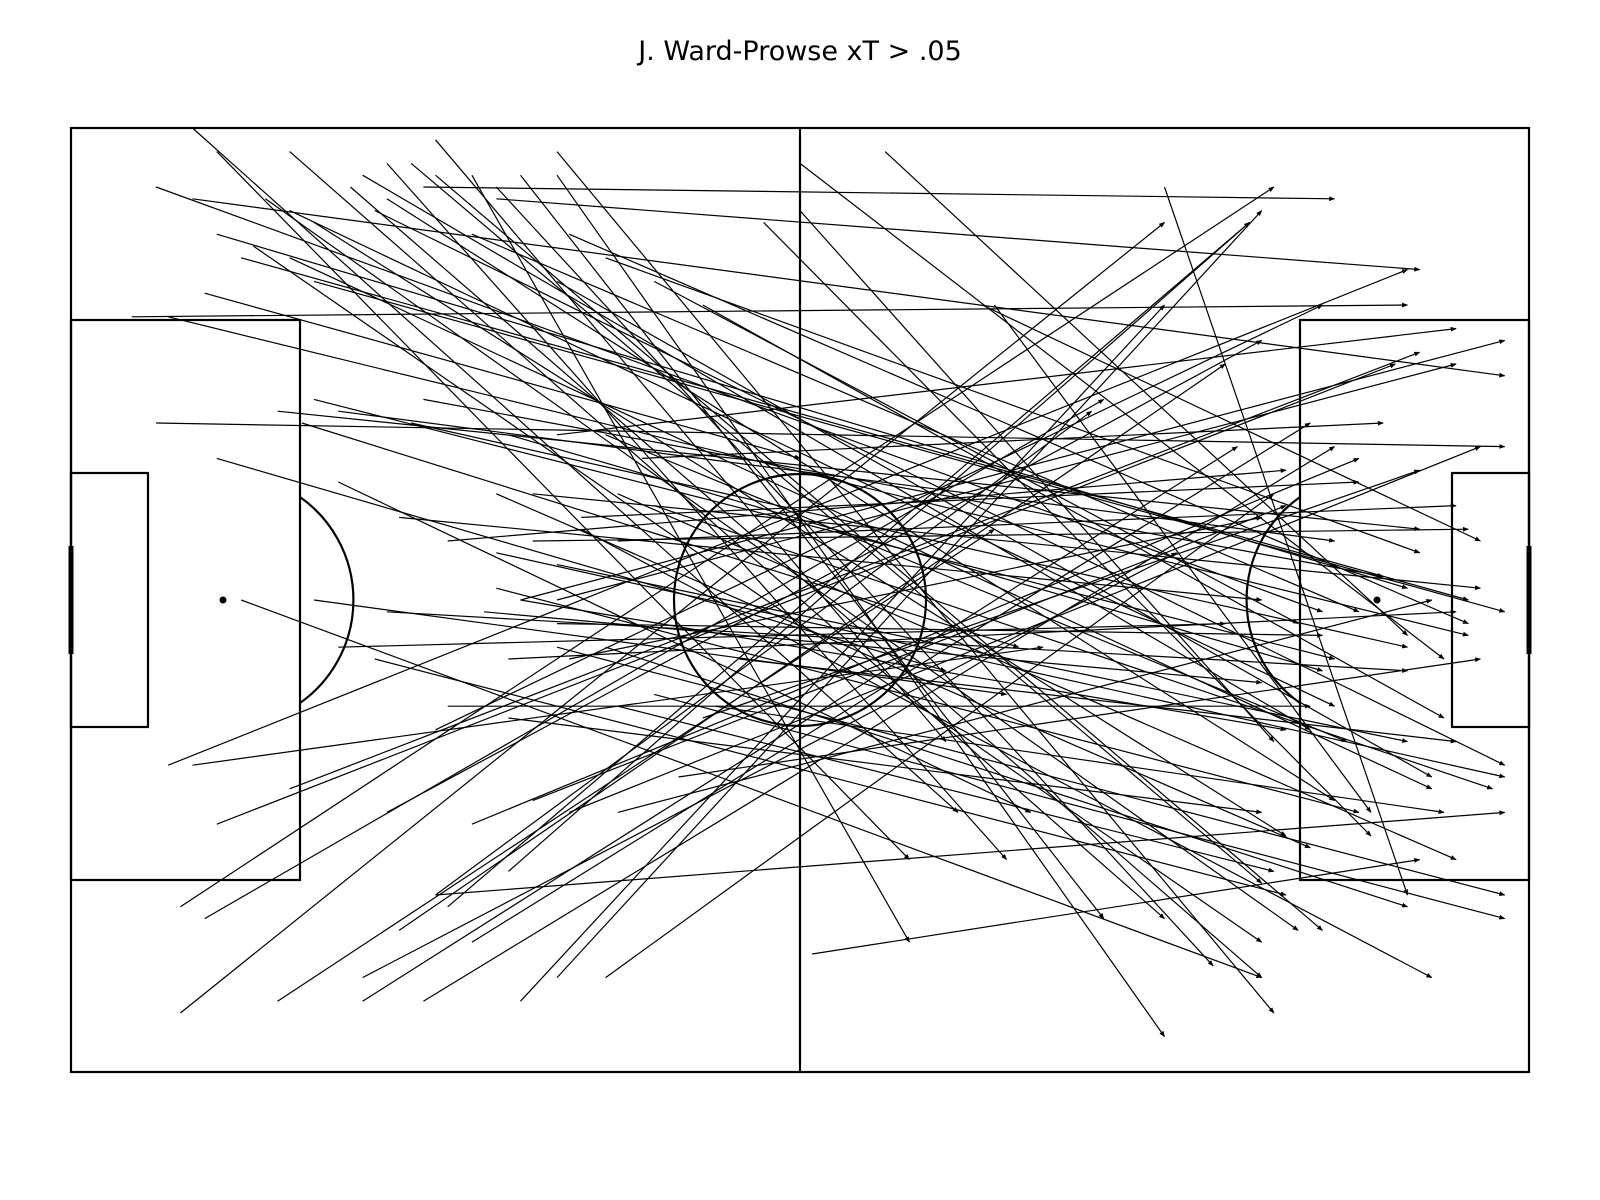 The image size is (1600, 1200). I want to click on centre-circle, so click(800, 600).